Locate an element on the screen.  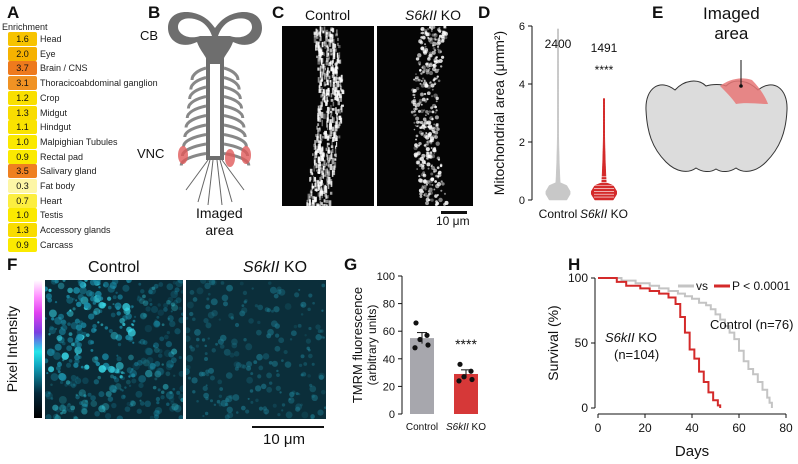
nerve-left is located at coordinates (195, 121).